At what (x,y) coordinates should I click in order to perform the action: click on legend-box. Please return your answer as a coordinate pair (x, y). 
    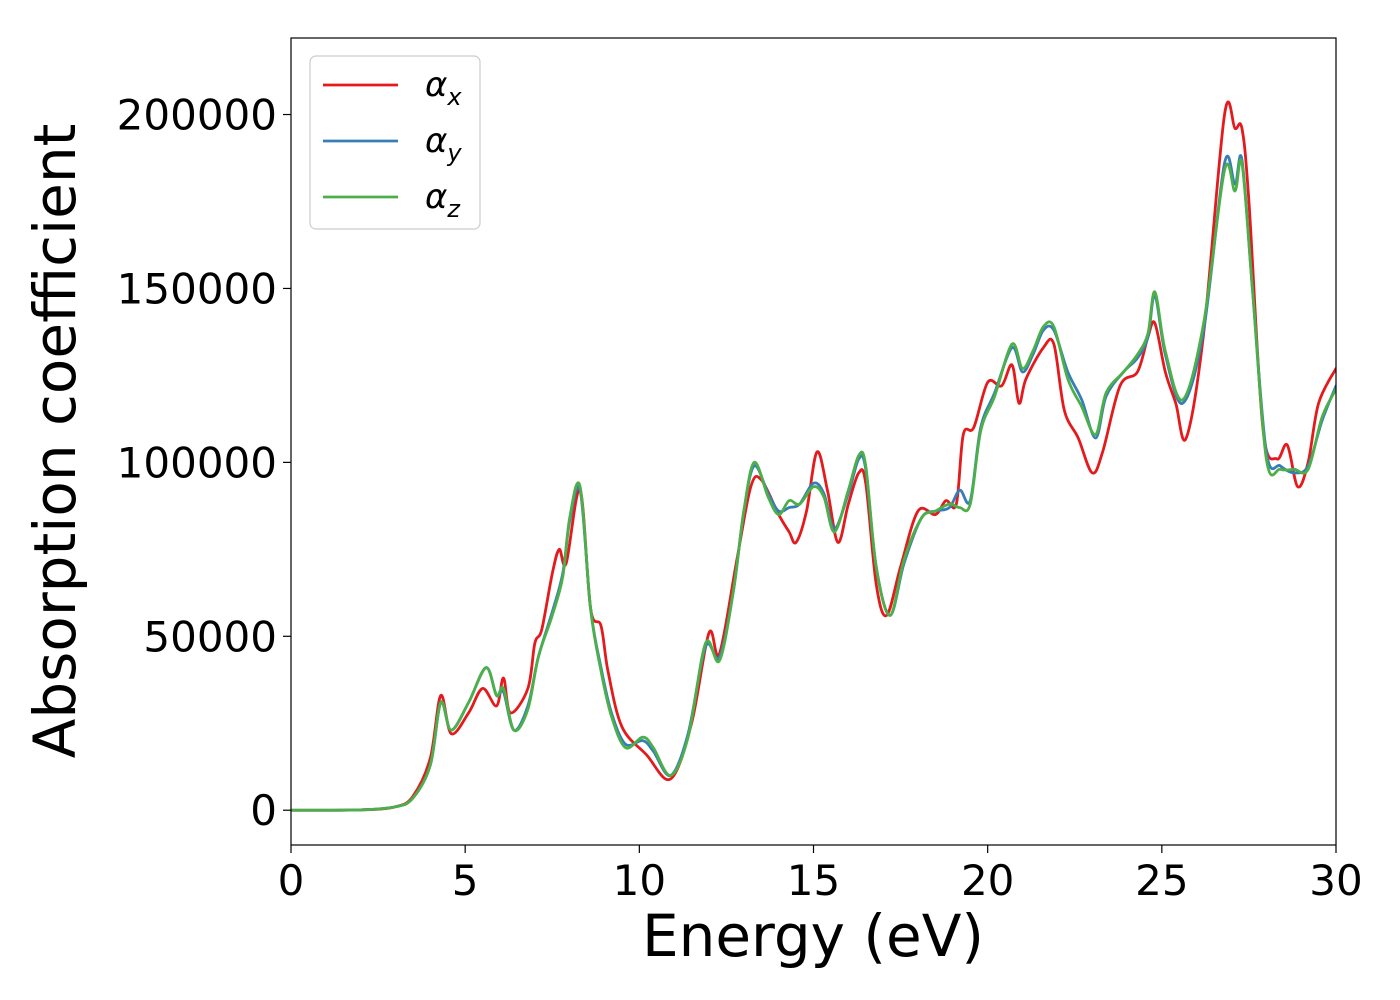
    Looking at the image, I should click on (395, 142).